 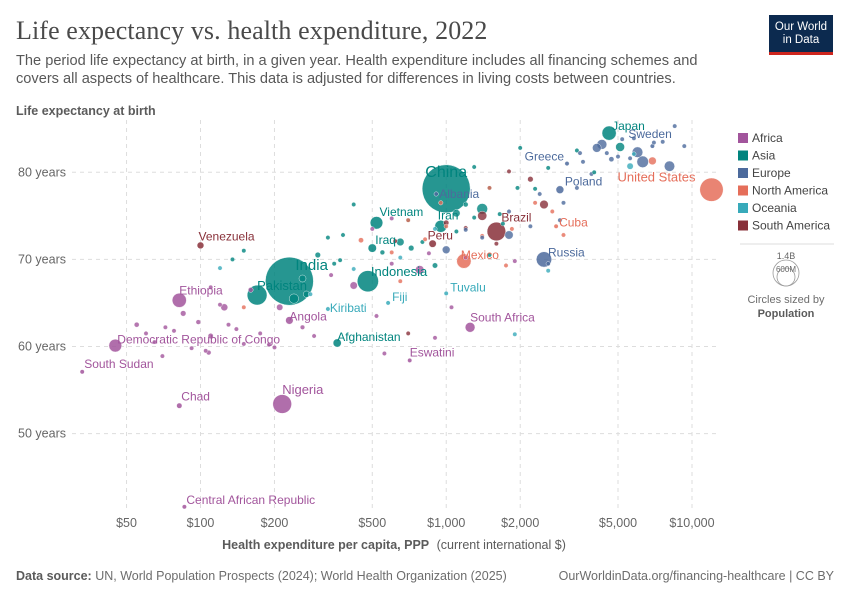 What do you see at coordinates (42, 302) in the screenshot?
I see `y-axis: 50 years 60 years 70 years 80 years` at bounding box center [42, 302].